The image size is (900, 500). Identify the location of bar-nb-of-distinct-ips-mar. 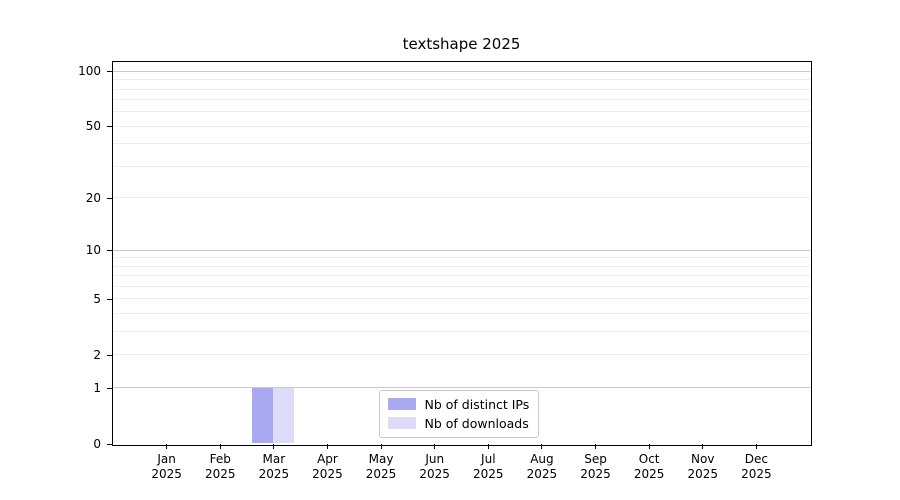
(263, 415).